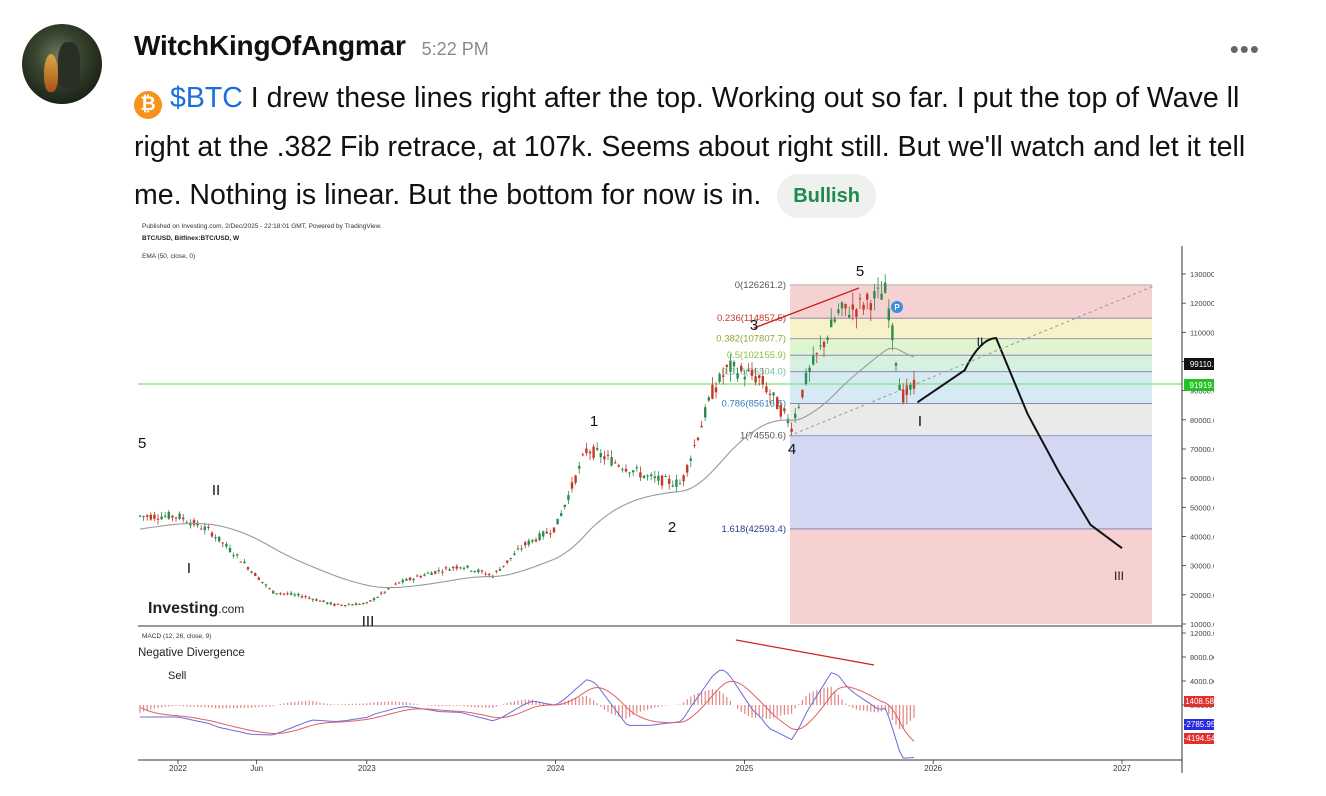 Image resolution: width=1326 pixels, height=796 pixels. Describe the element at coordinates (920, 421) in the screenshot. I see `wave-label: I` at that location.